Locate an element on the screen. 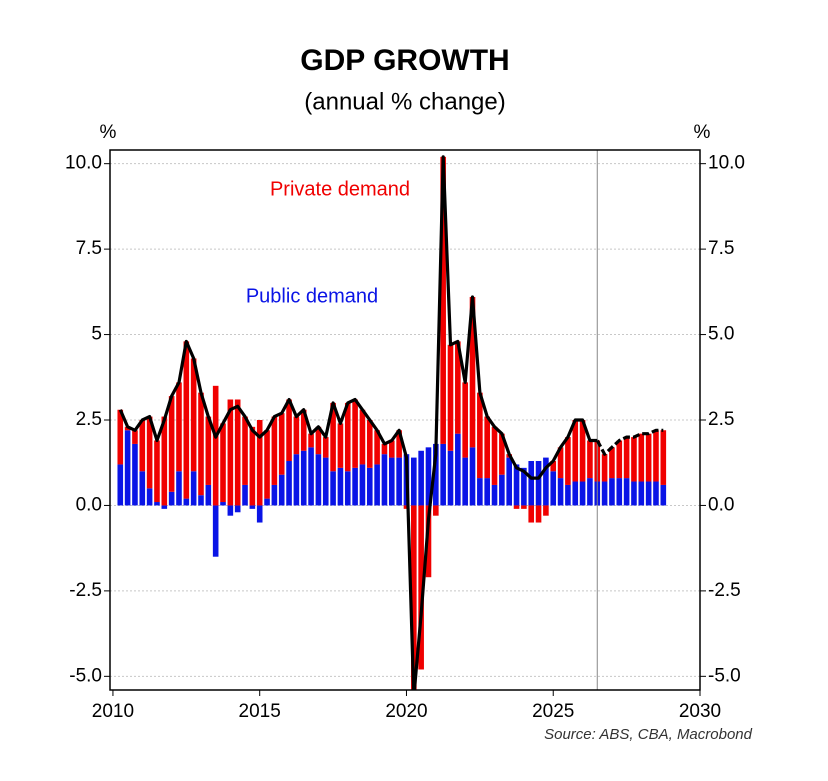 This screenshot has height=781, width=828. x-tick-label: 2025 is located at coordinates (553, 711).